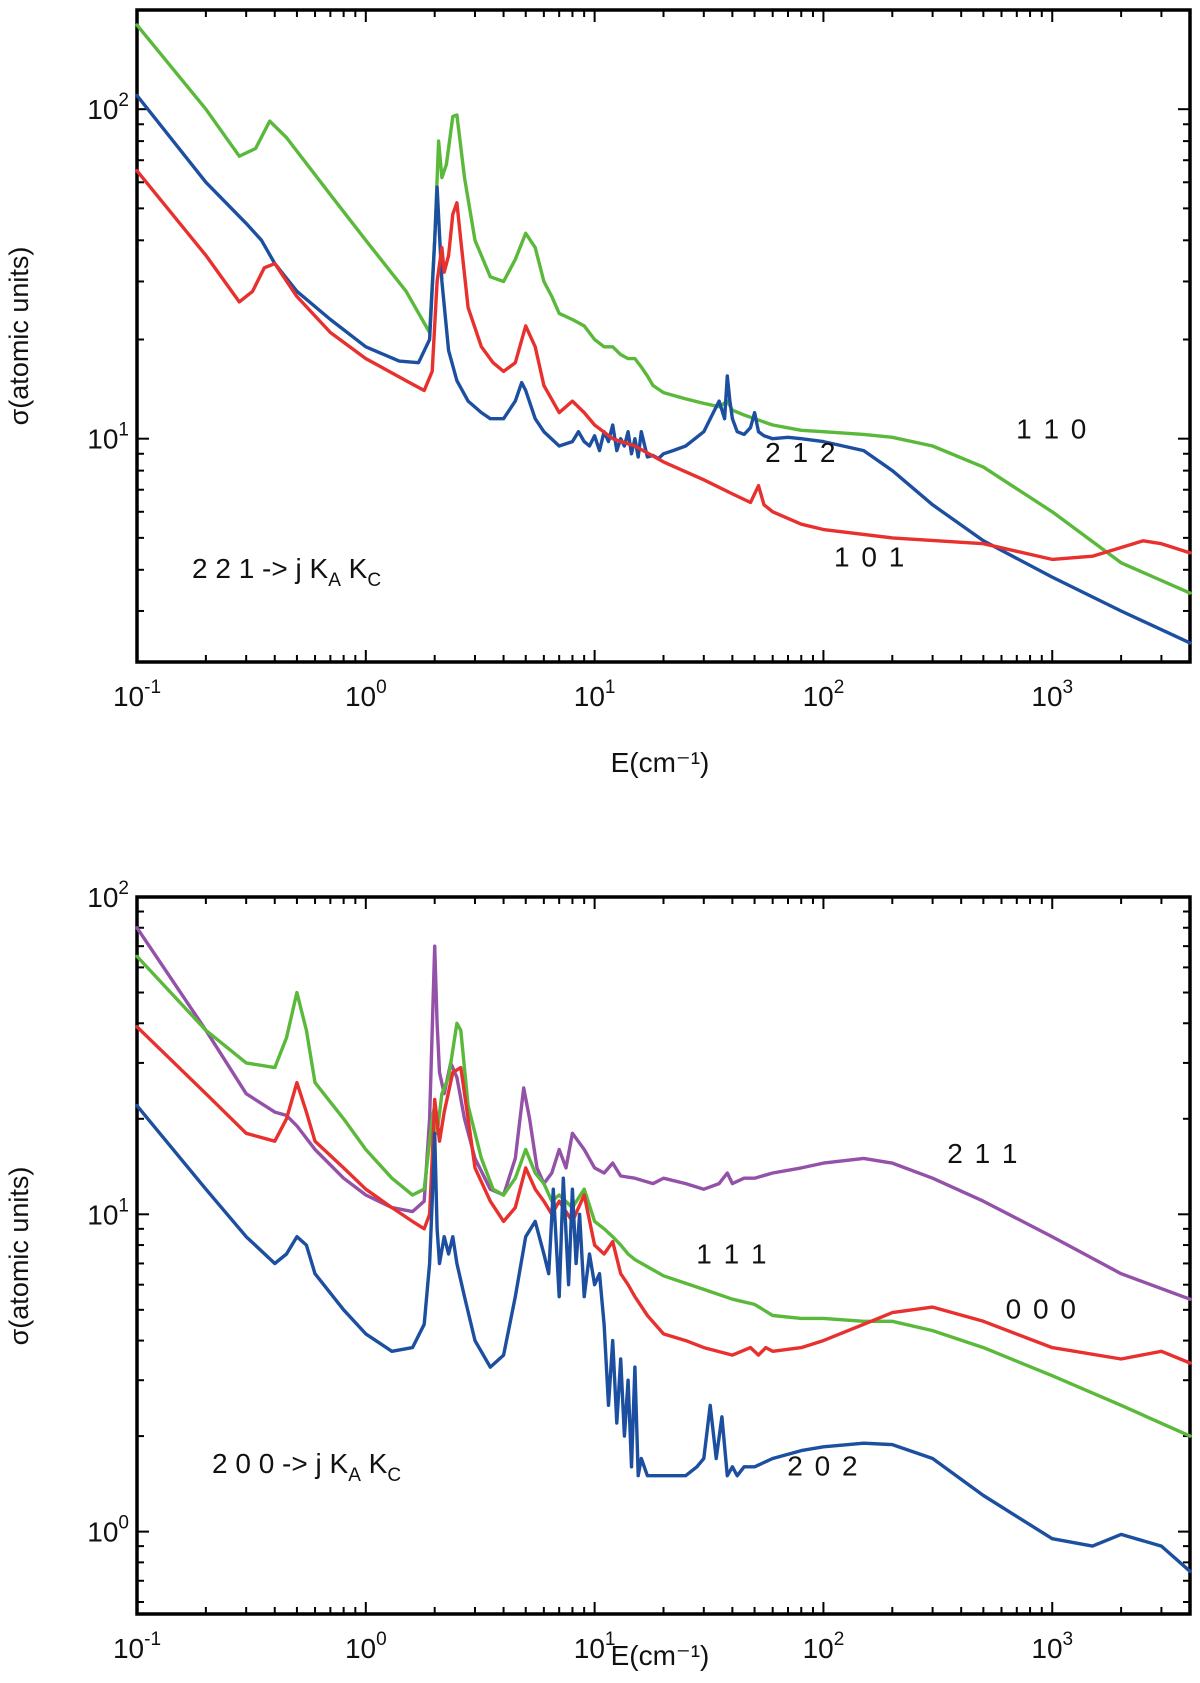 Image resolution: width=1200 pixels, height=1683 pixels. I want to click on series-label-211: 2 1 1, so click(983, 1153).